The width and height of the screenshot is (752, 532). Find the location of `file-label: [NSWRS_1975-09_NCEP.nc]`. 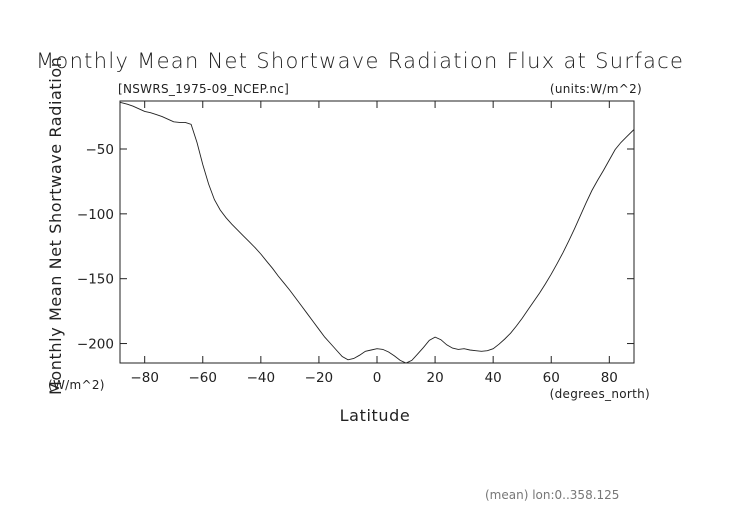

file-label: [NSWRS_1975-09_NCEP.nc] is located at coordinates (203, 89).